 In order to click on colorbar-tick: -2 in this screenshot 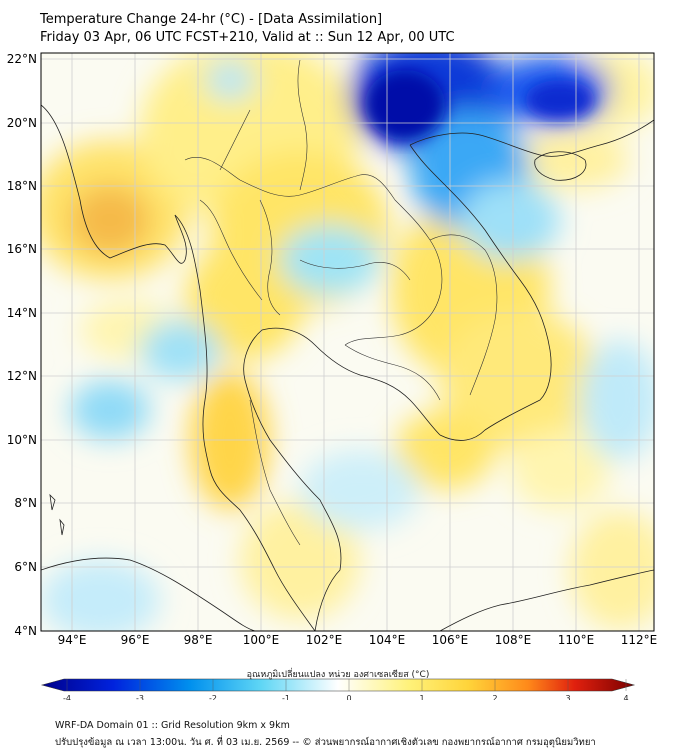, I will do `click(213, 697)`.